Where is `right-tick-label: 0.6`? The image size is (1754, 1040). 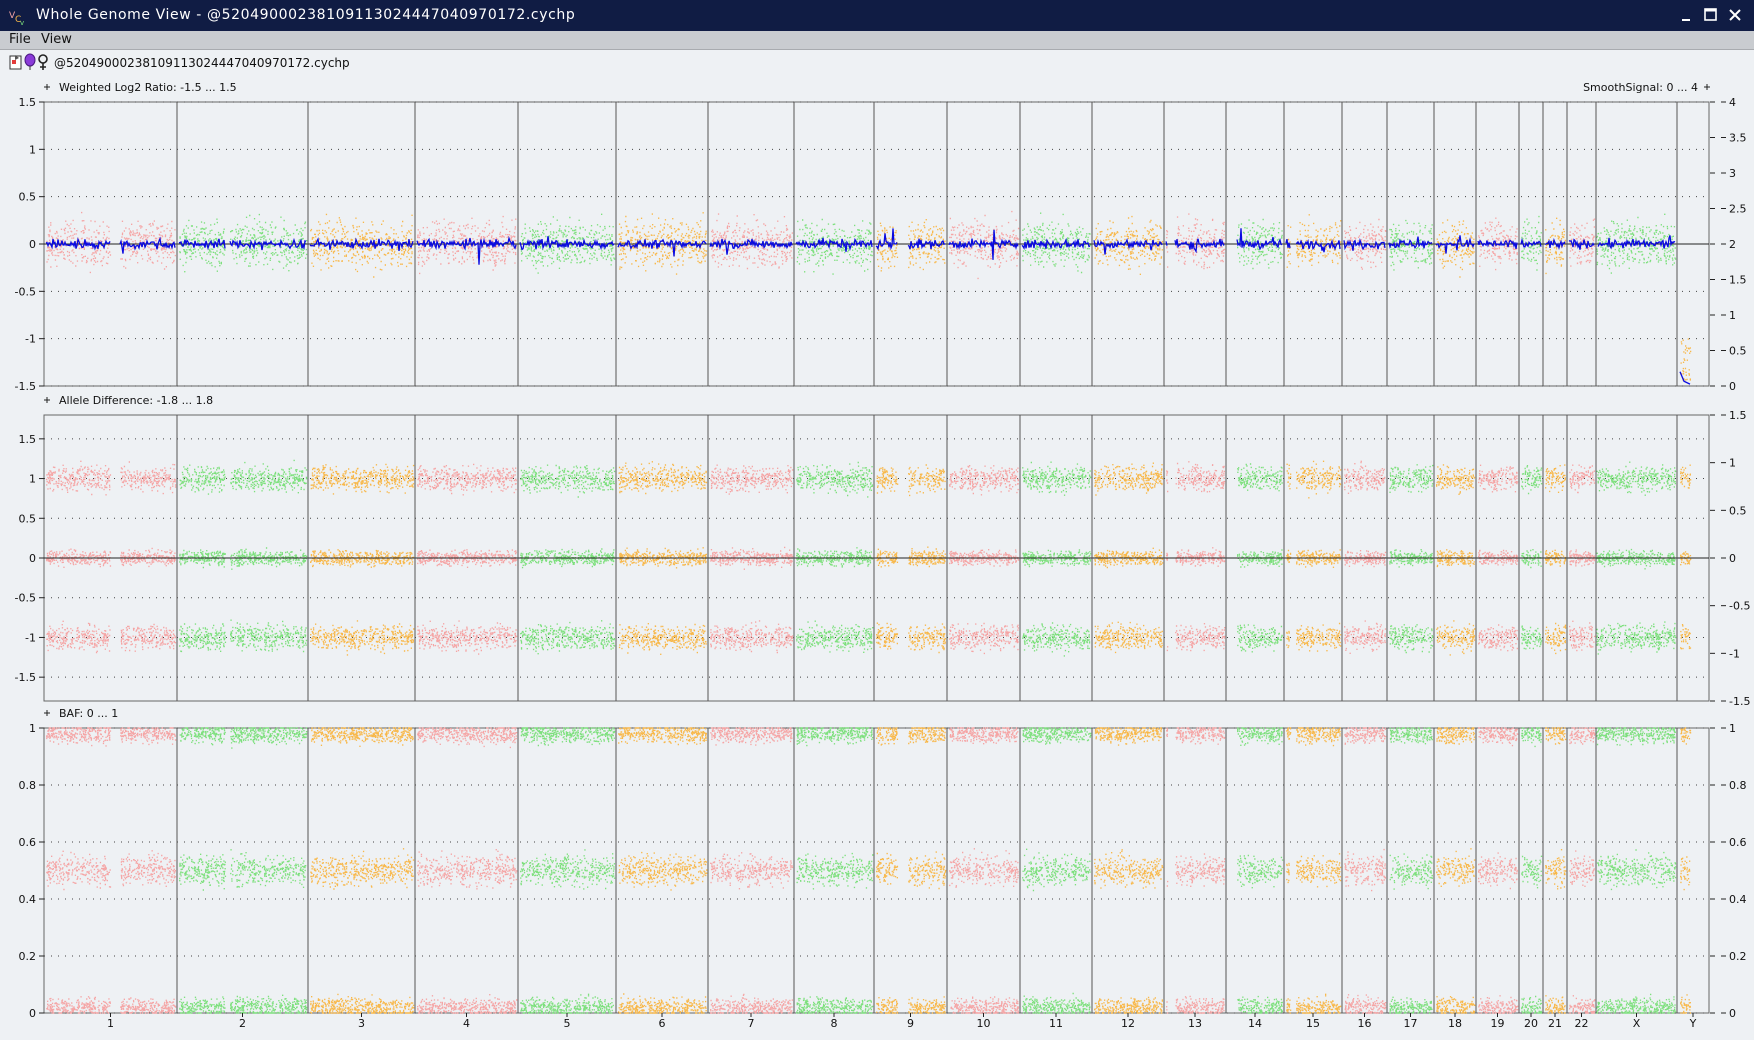
right-tick-label: 0.6 is located at coordinates (1738, 842).